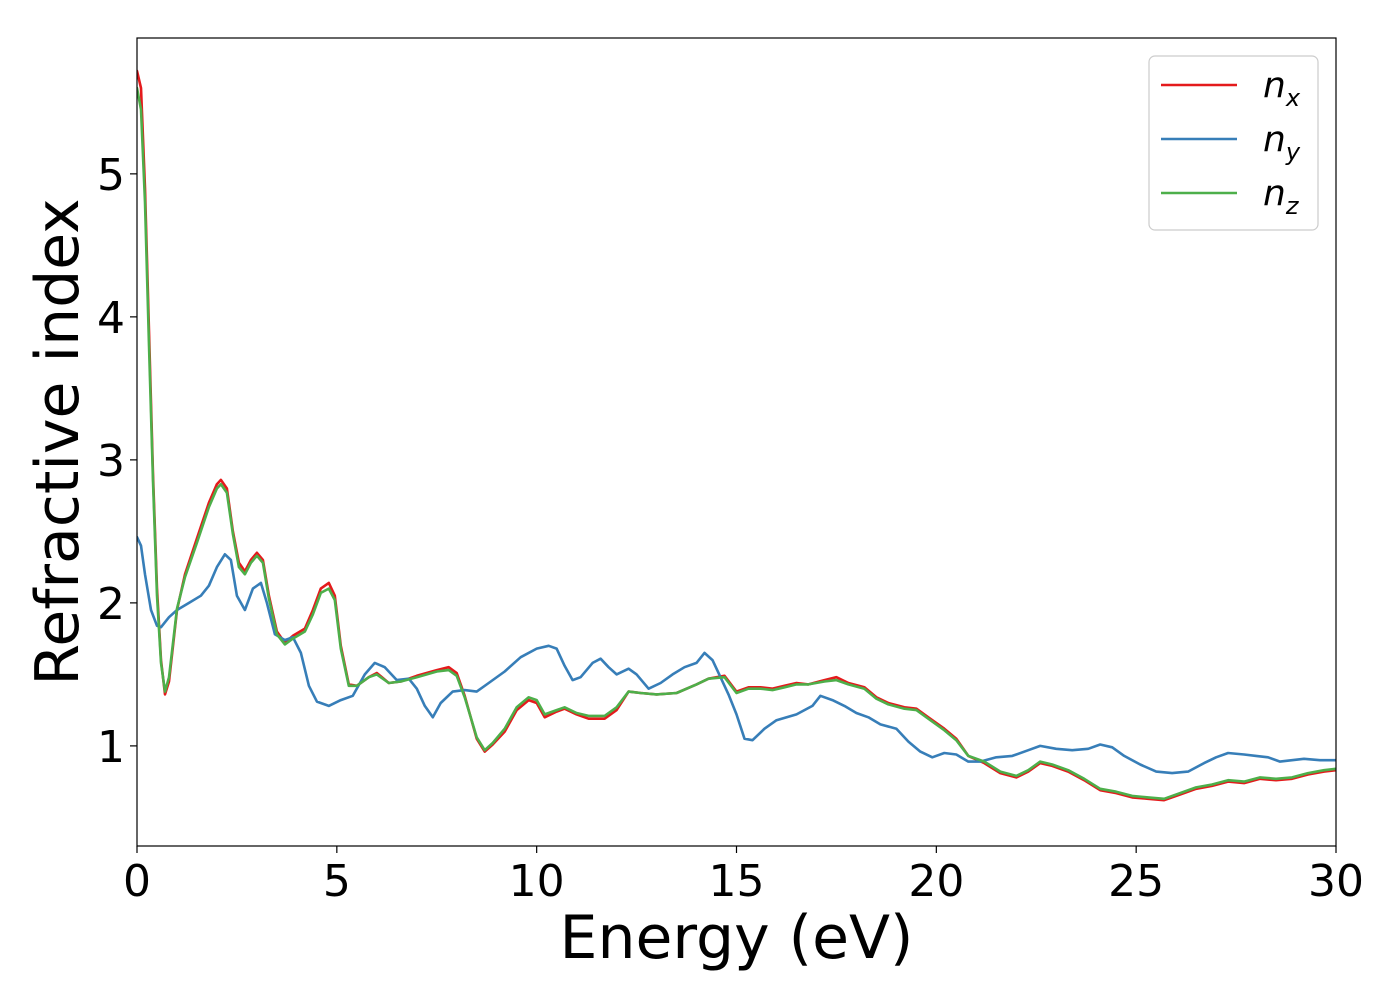 The width and height of the screenshot is (1400, 1000). Describe the element at coordinates (337, 881) in the screenshot. I see `x-tick-label: 5` at that location.